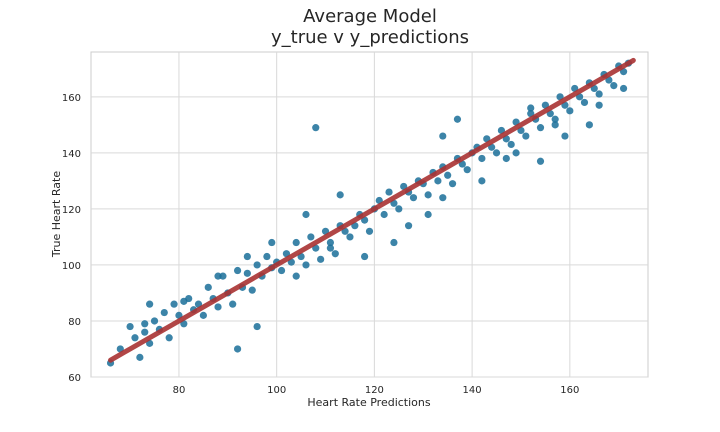 This screenshot has height=432, width=720. I want to click on y-tick-label: 160, so click(71, 98).